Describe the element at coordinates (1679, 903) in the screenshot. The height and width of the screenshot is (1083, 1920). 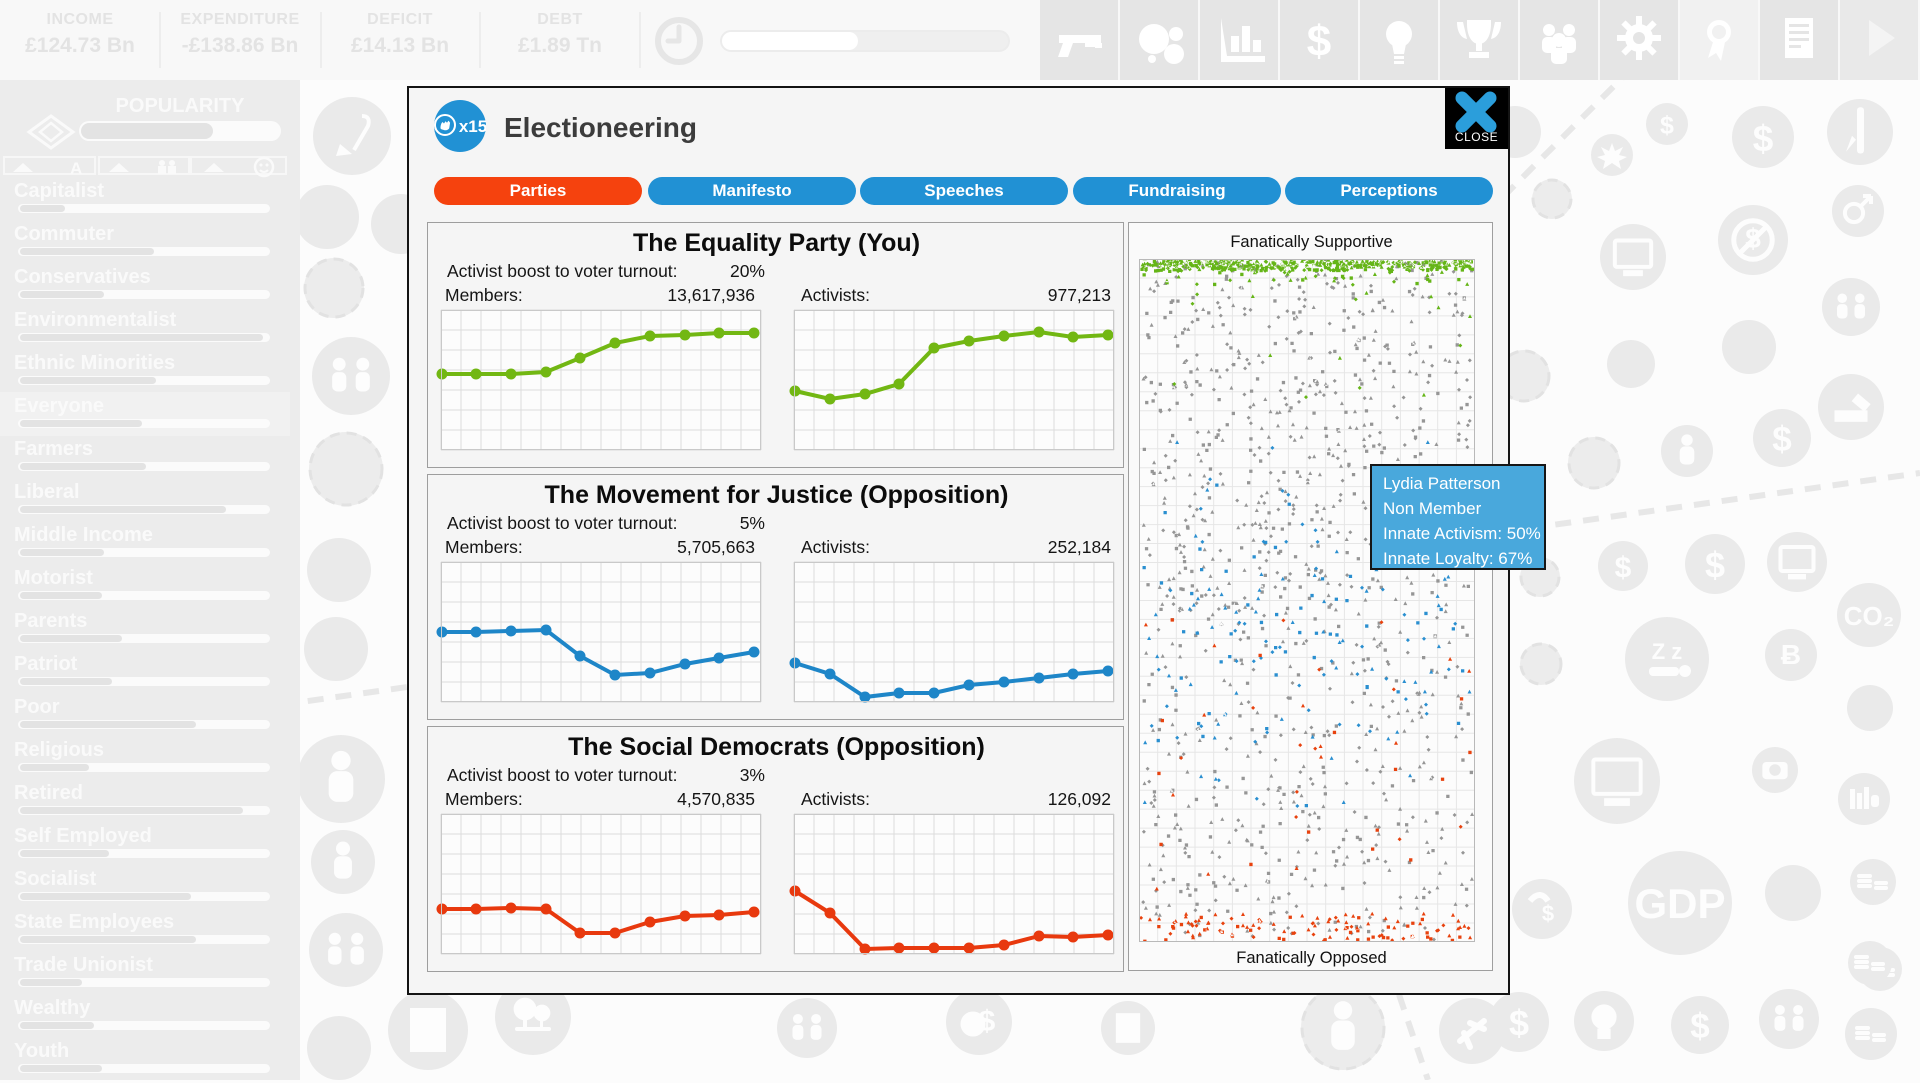
I see `svg-text: GDP` at that location.